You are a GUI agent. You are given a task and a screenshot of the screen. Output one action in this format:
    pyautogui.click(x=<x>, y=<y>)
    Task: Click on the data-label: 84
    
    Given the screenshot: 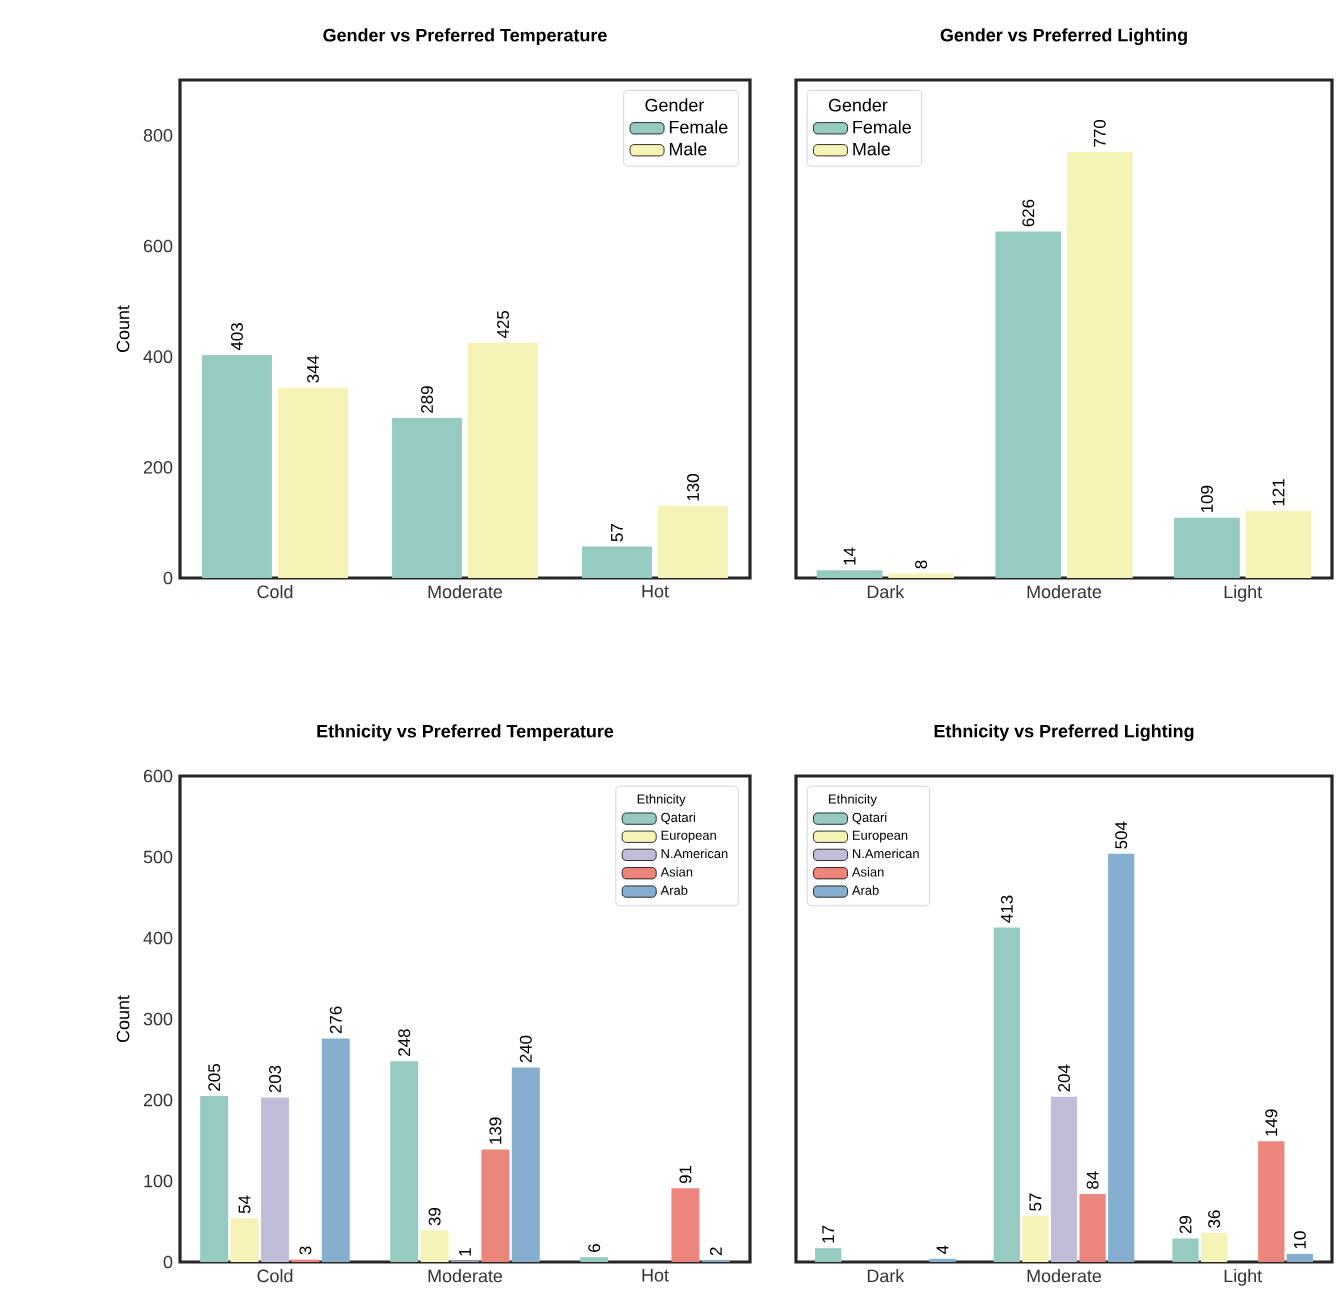 What is the action you would take?
    pyautogui.click(x=1092, y=1180)
    